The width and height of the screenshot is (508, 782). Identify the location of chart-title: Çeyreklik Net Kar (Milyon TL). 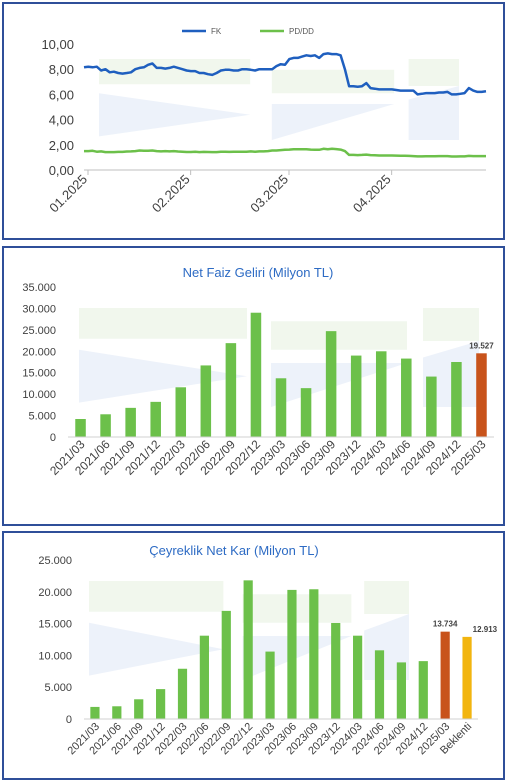
(234, 550).